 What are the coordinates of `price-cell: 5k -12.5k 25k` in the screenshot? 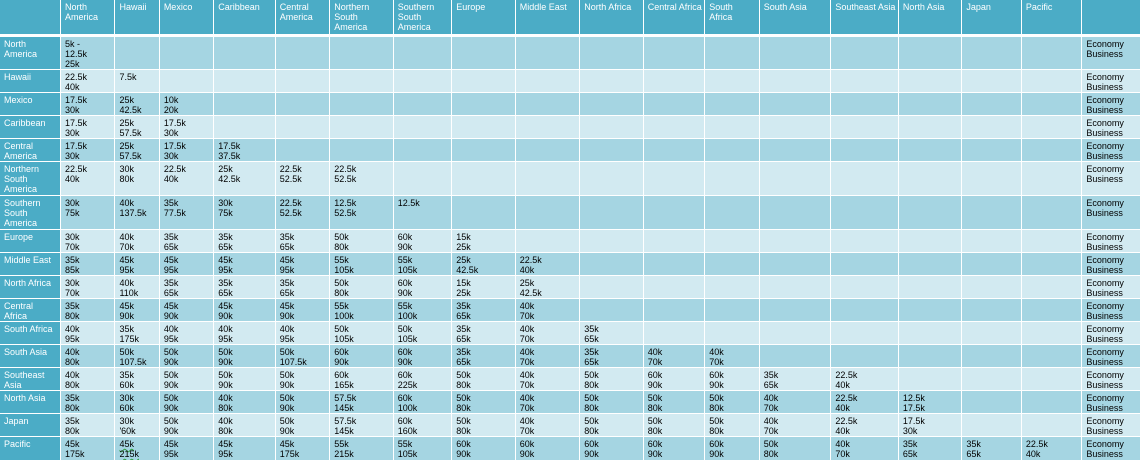 It's located at (88, 52).